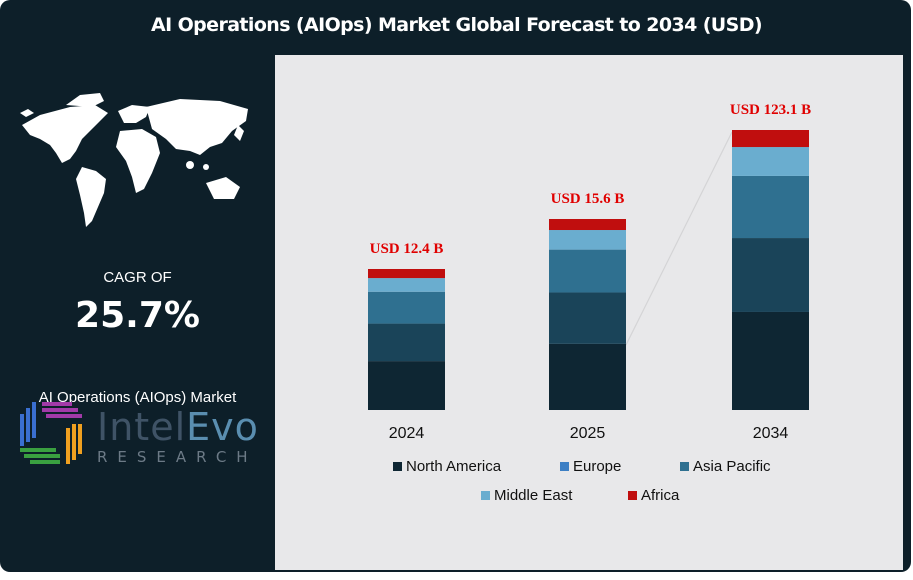  Describe the element at coordinates (770, 110) in the screenshot. I see `total-label: USD 123.1 B` at that location.